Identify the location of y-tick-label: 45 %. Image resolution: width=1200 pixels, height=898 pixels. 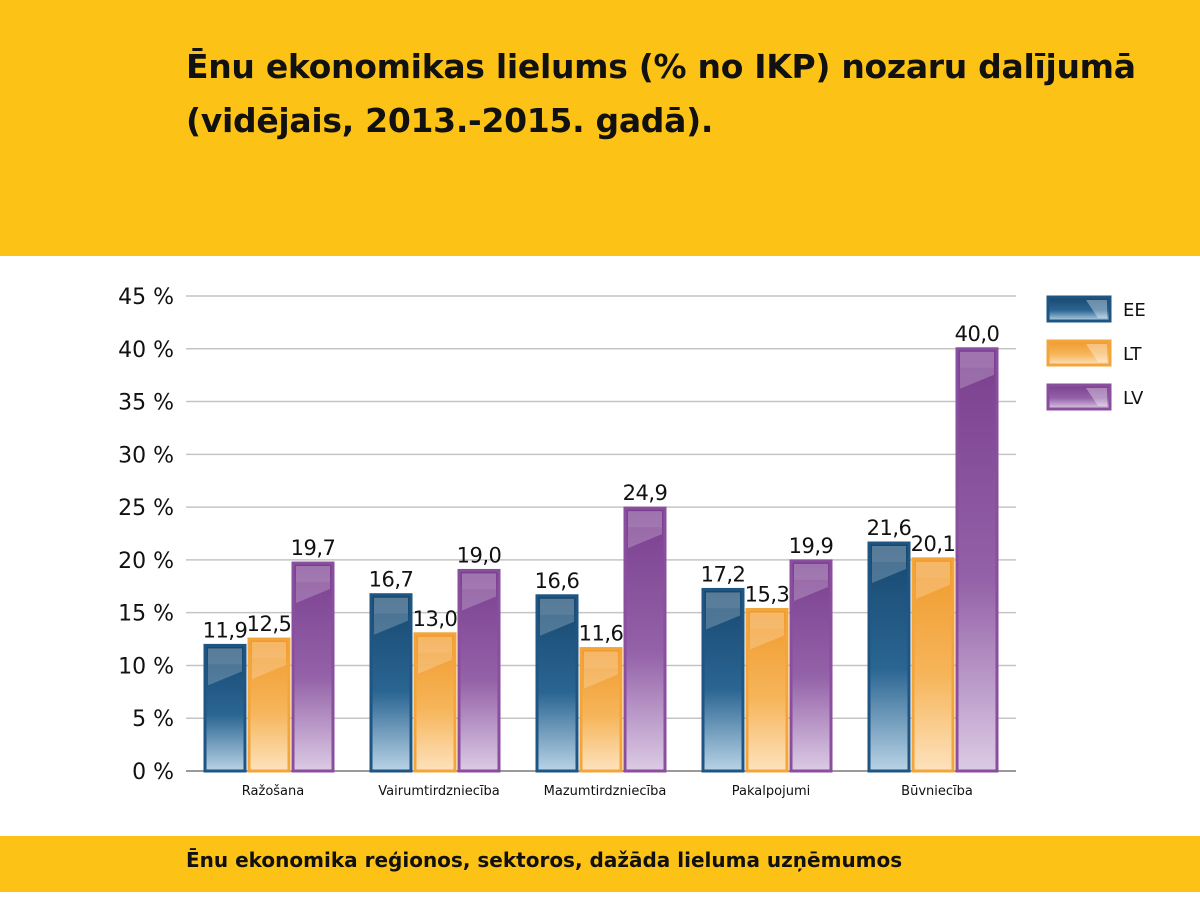
(146, 297).